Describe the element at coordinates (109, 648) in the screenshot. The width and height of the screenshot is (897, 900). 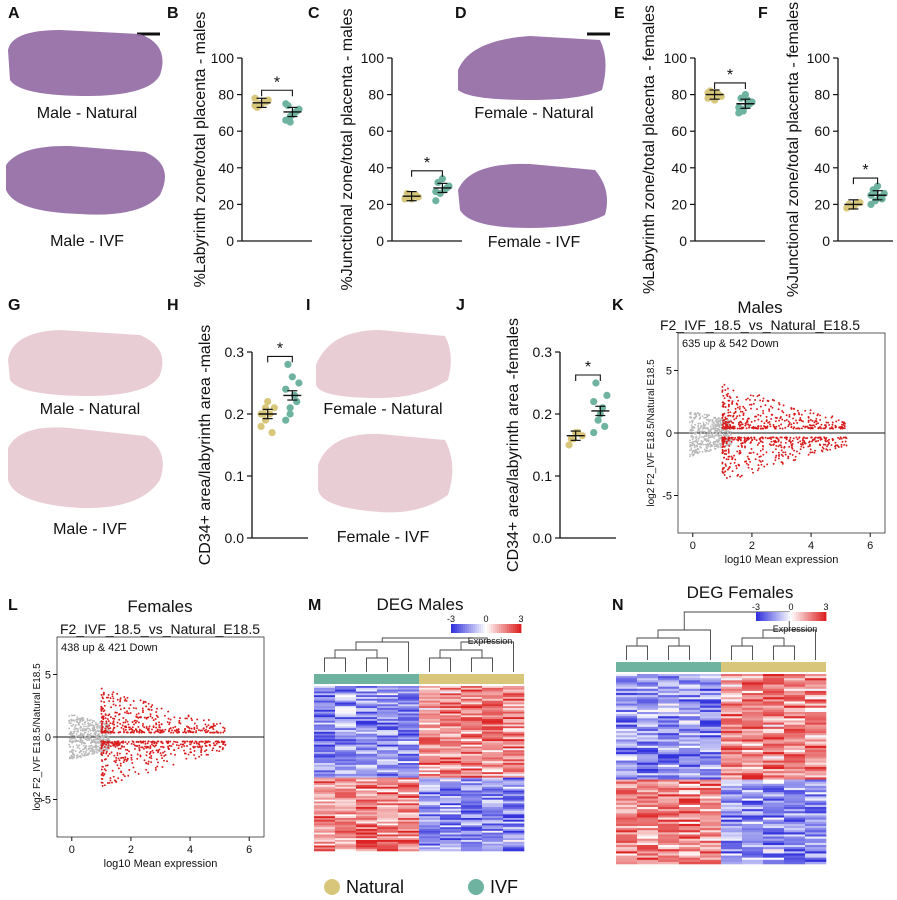
I see `deg-count: 438 up & 421 Down` at that location.